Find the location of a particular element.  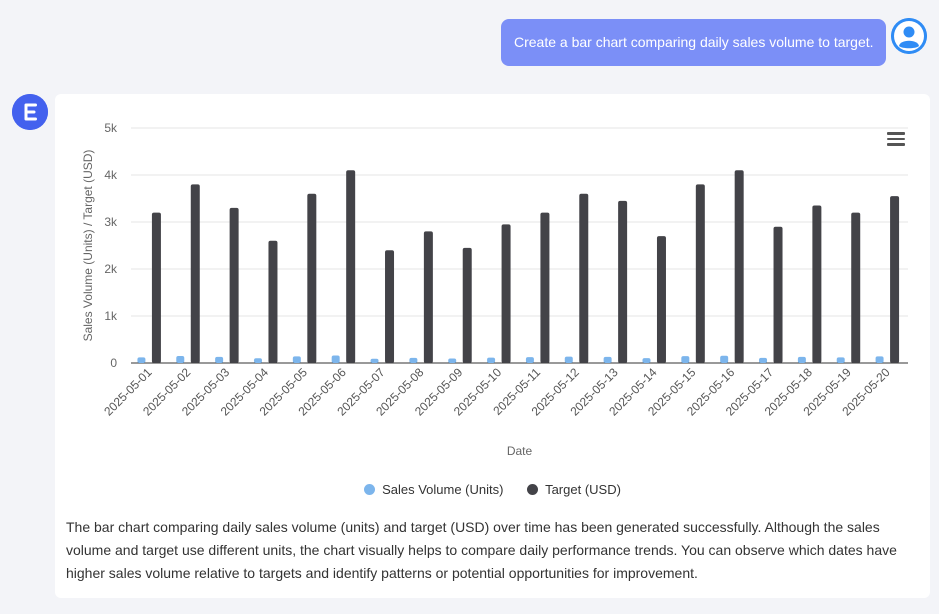

y-tick-label: 0 is located at coordinates (113, 363).